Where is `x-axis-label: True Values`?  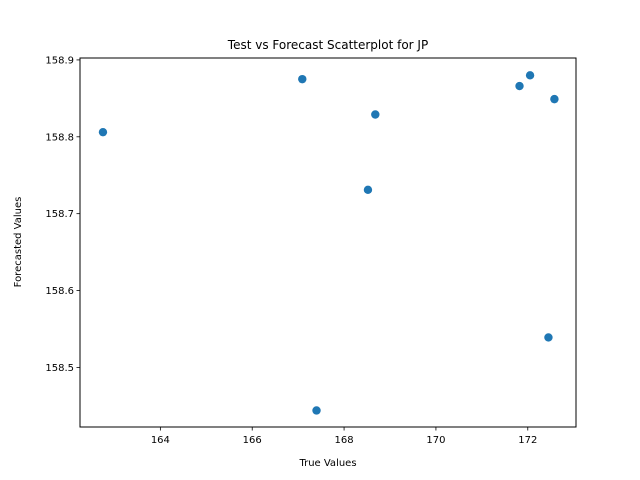
x-axis-label: True Values is located at coordinates (327, 463).